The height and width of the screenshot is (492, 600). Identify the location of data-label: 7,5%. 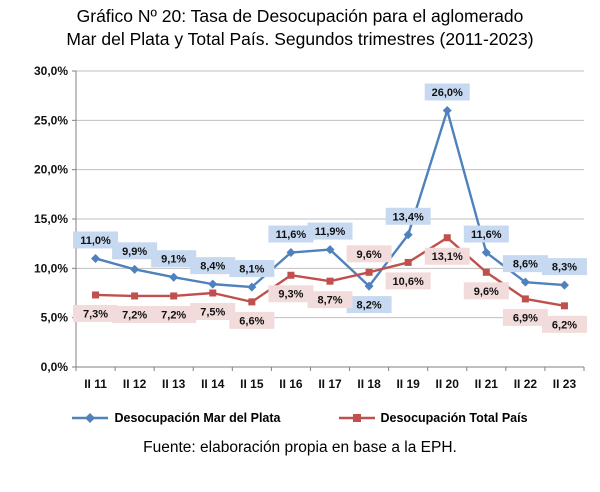
(212, 313).